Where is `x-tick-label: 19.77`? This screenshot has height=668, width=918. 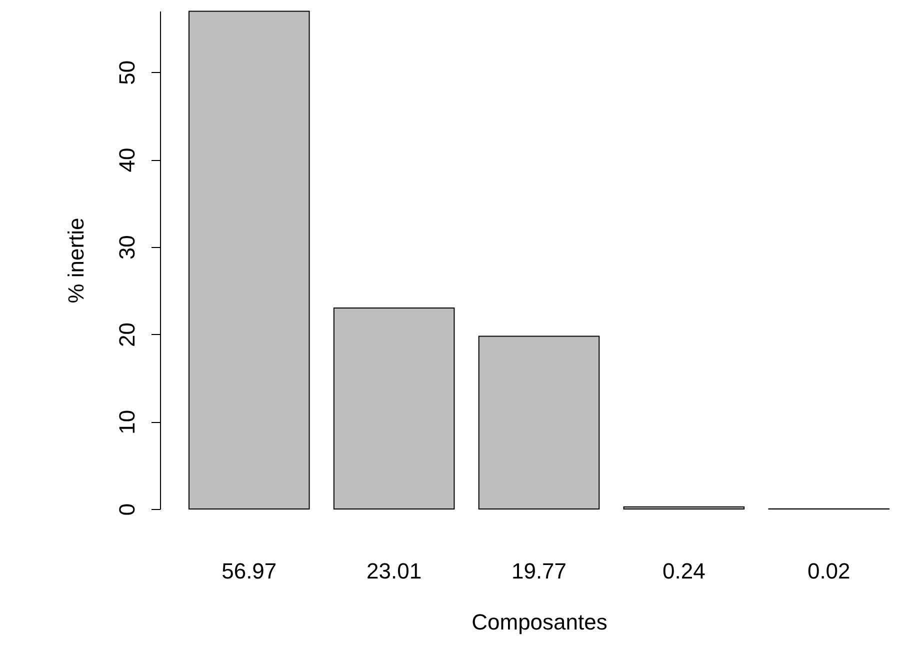
x-tick-label: 19.77 is located at coordinates (539, 571).